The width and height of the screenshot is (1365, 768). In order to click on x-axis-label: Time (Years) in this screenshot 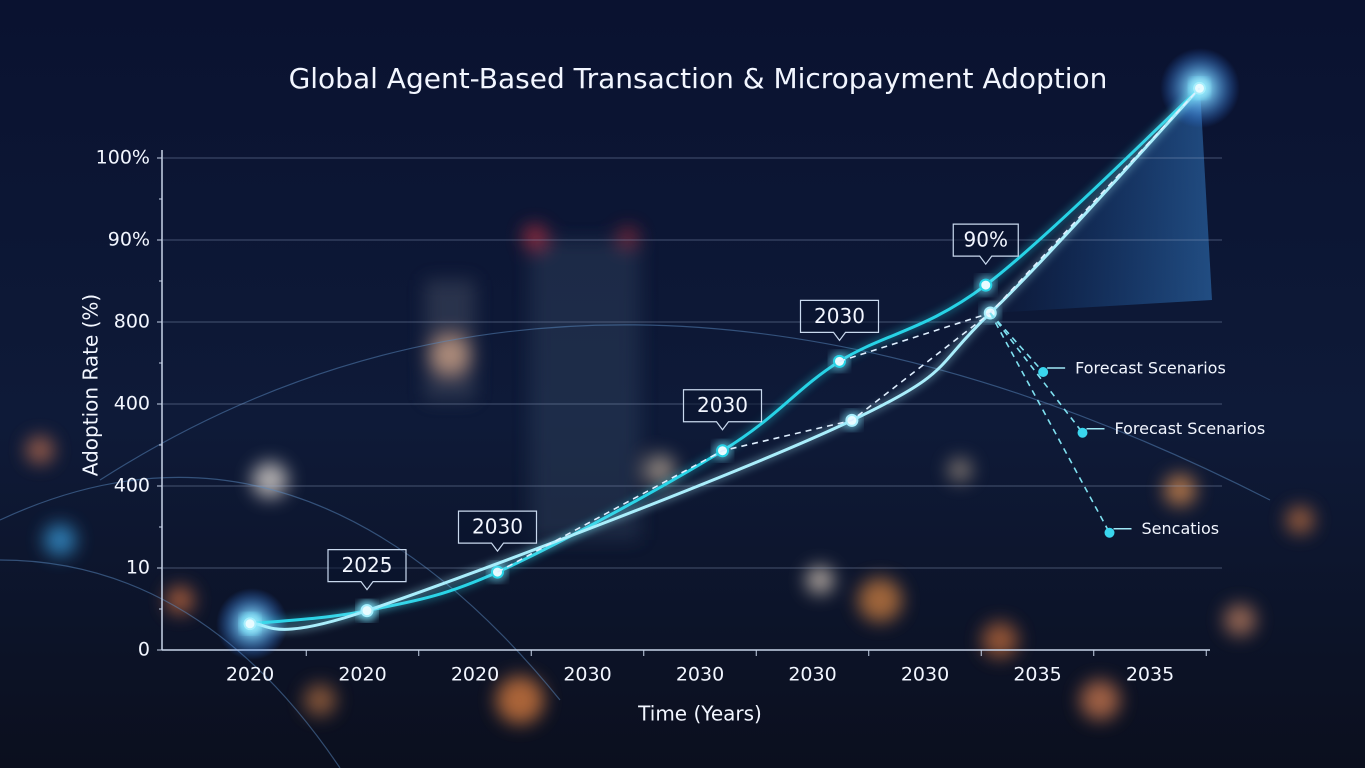, I will do `click(699, 714)`.